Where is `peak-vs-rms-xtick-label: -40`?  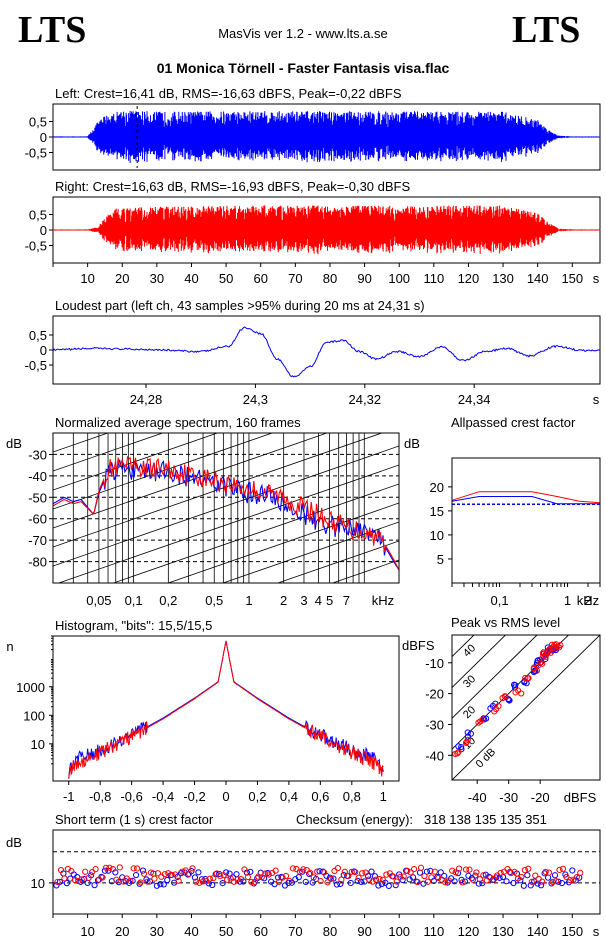
peak-vs-rms-xtick-label: -40 is located at coordinates (477, 797).